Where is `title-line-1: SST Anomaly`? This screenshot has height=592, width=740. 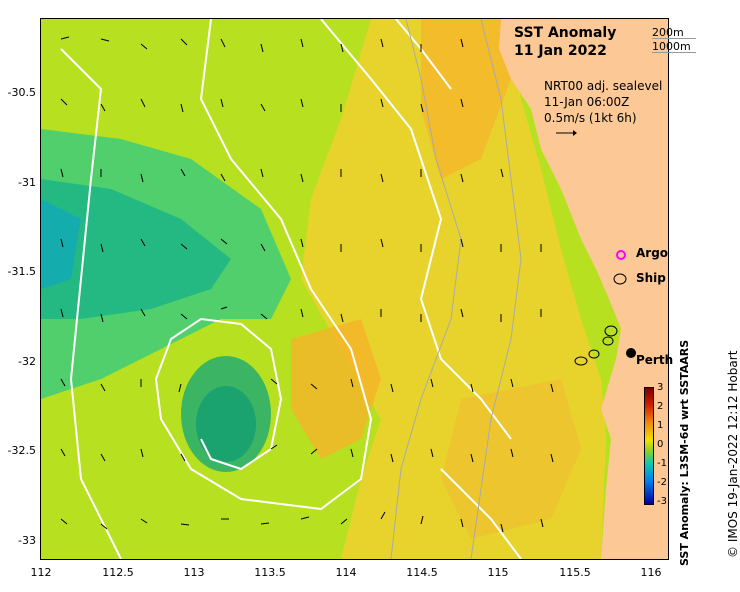 title-line-1: SST Anomaly is located at coordinates (565, 33).